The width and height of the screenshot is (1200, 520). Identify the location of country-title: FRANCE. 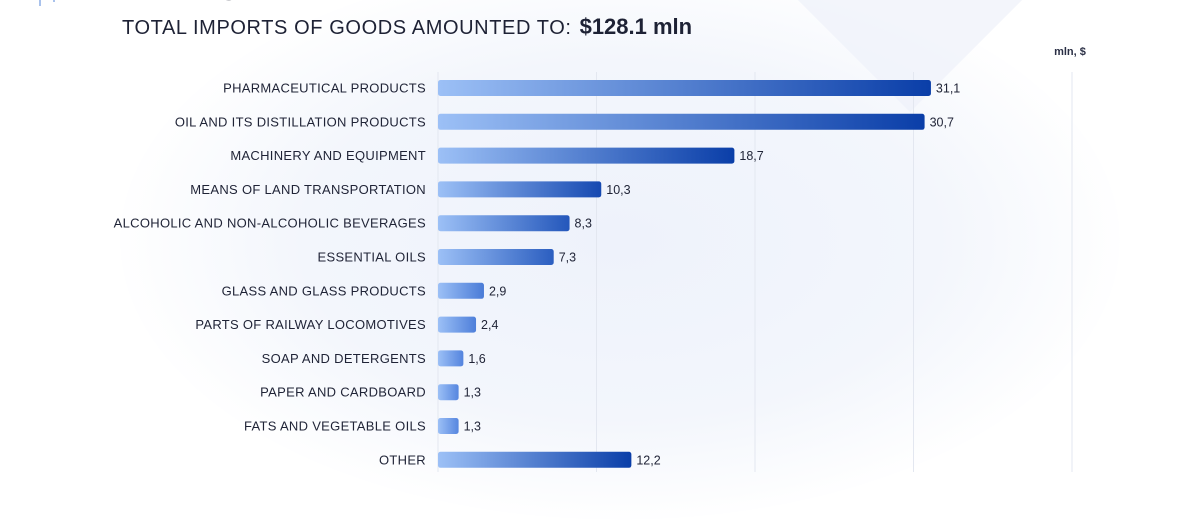
(193, 4).